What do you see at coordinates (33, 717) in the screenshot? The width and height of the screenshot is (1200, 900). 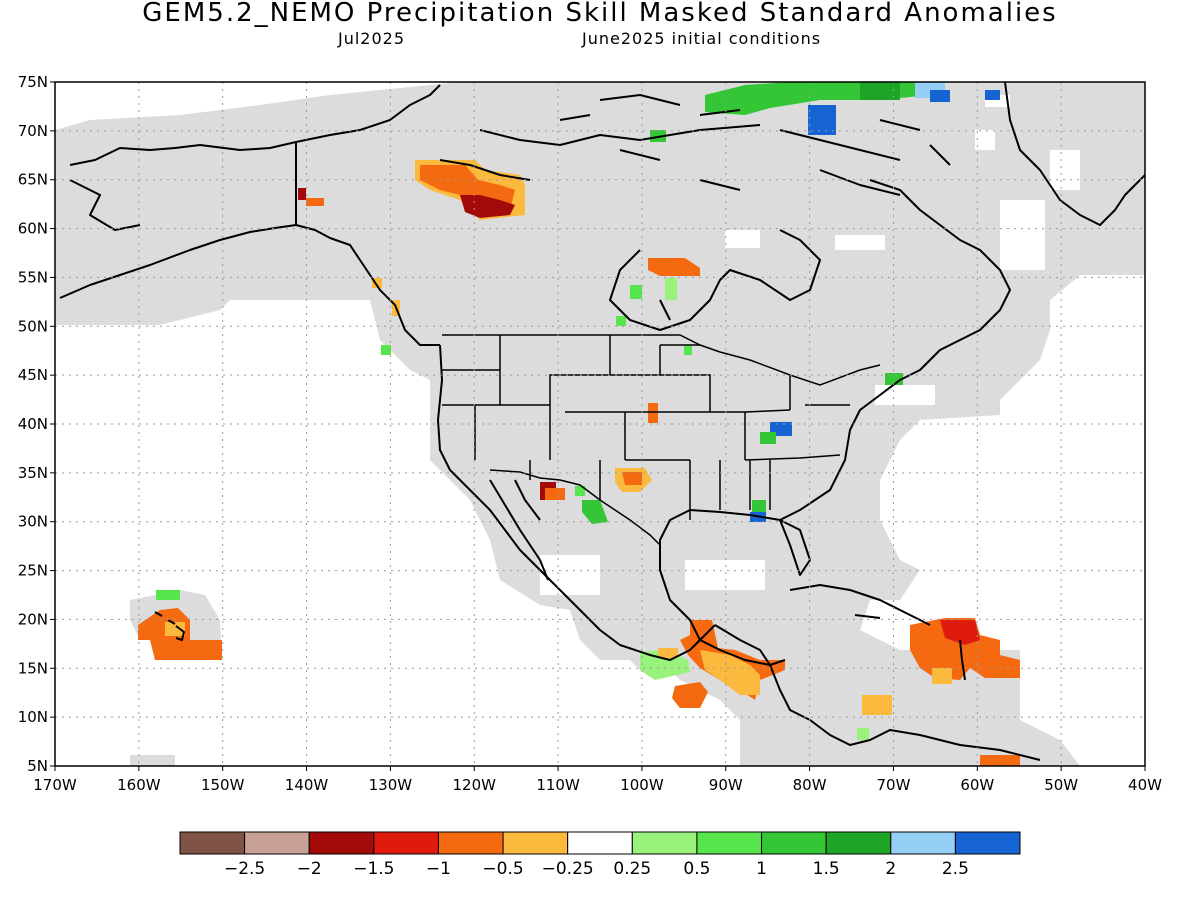 I see `lat-label: 10N` at bounding box center [33, 717].